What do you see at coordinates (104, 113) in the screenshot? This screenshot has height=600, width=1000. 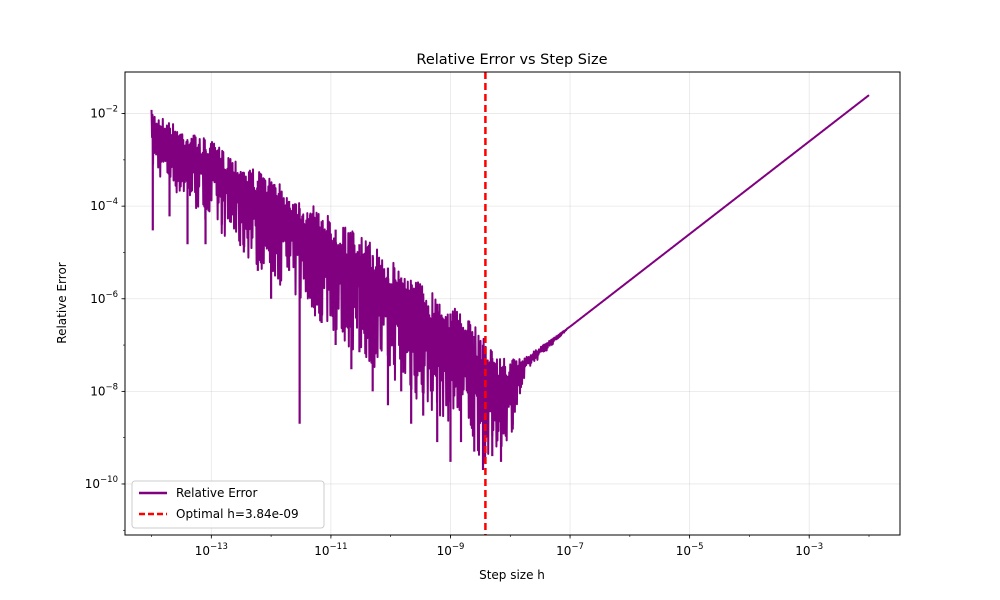 I see `y-tick-label: 10⁻²` at bounding box center [104, 113].